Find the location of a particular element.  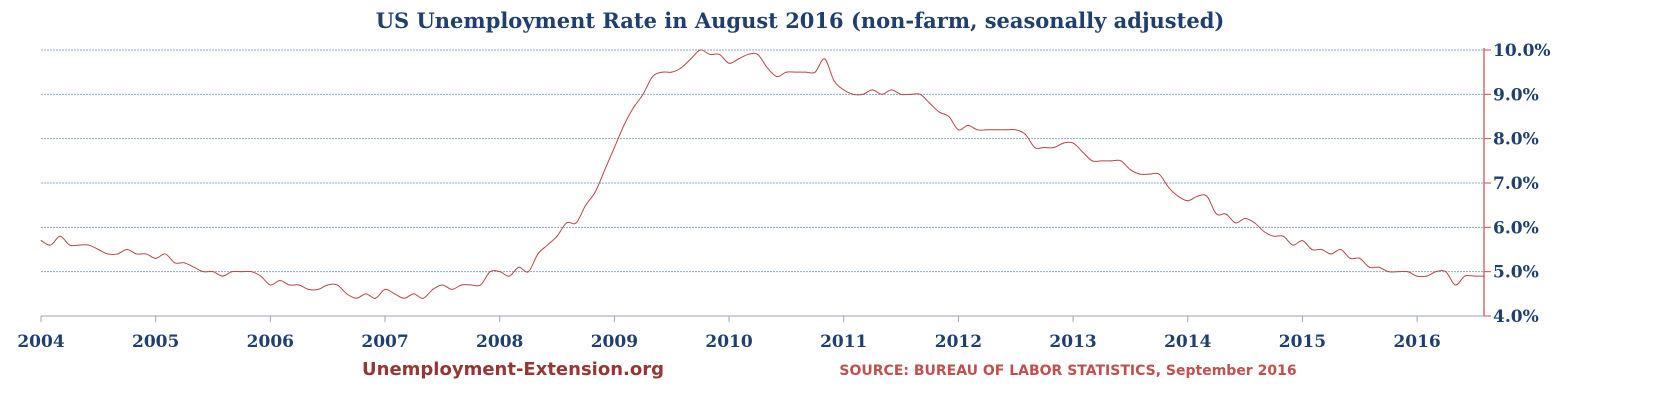

y-tick-label: 8.0% is located at coordinates (1516, 140).